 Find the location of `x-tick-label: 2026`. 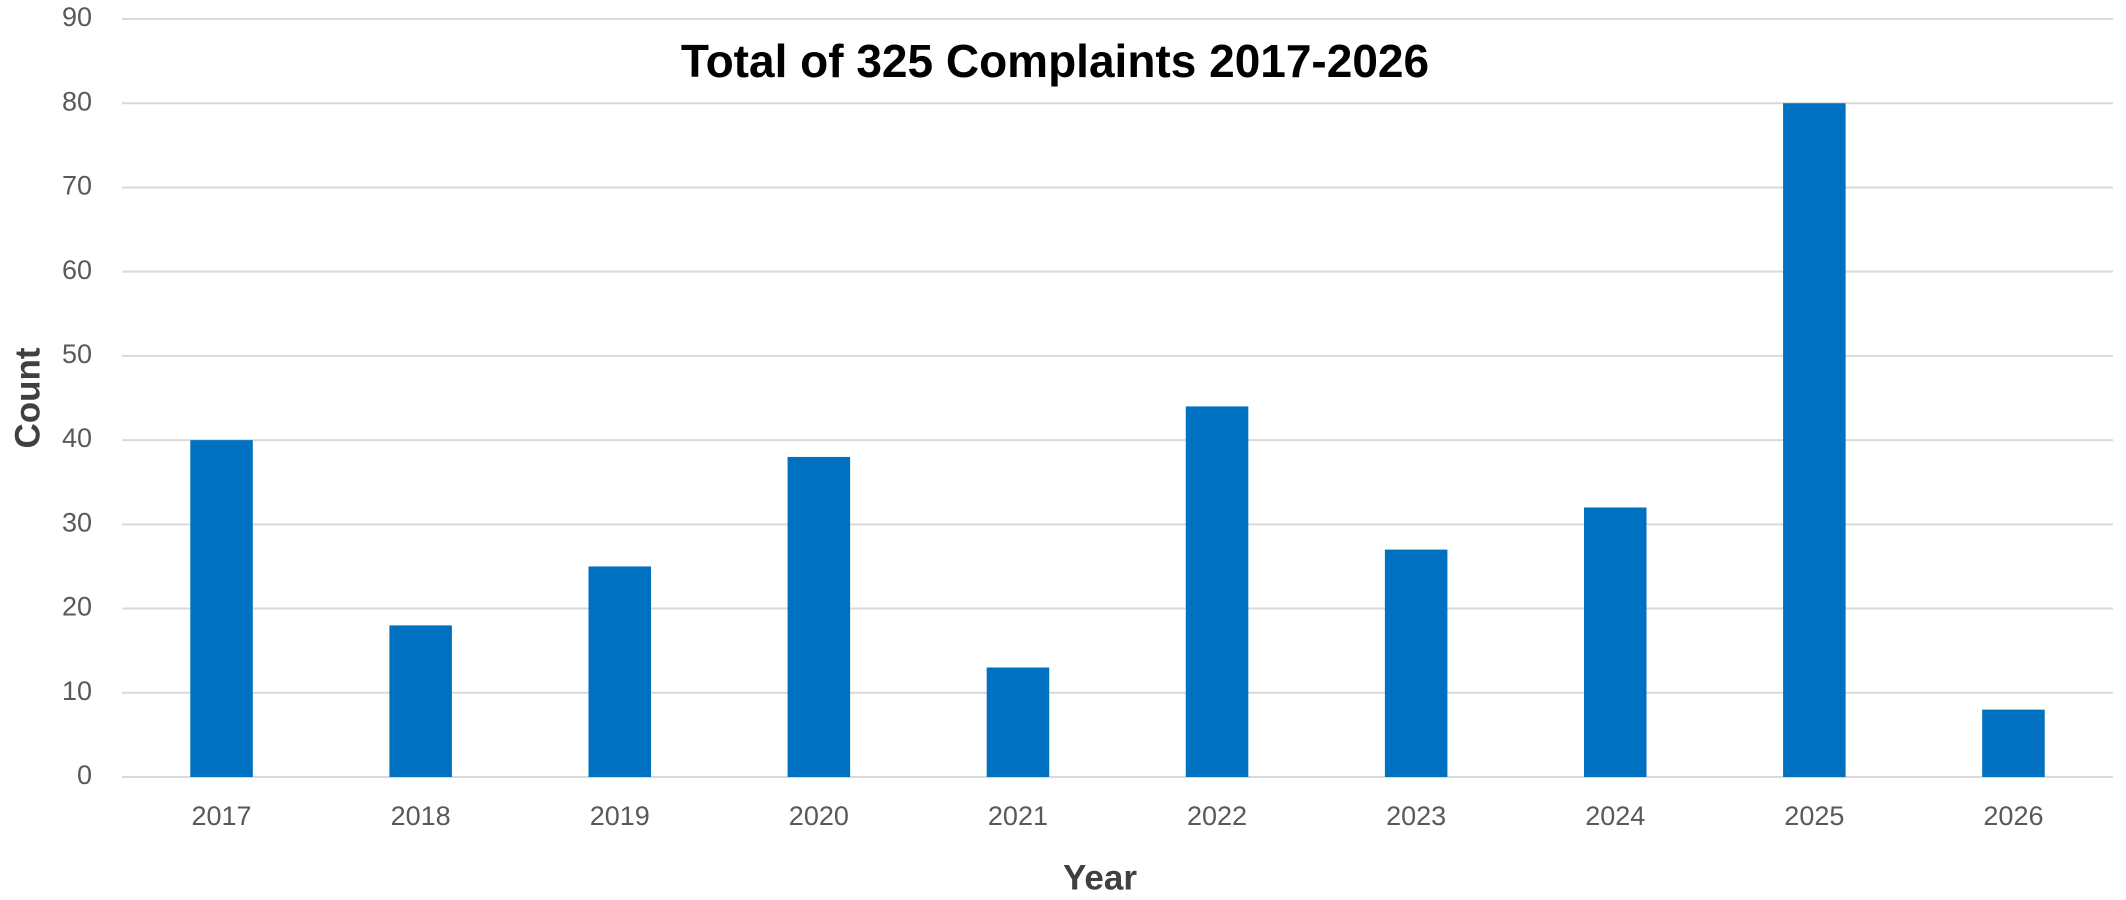

x-tick-label: 2026 is located at coordinates (2013, 816).